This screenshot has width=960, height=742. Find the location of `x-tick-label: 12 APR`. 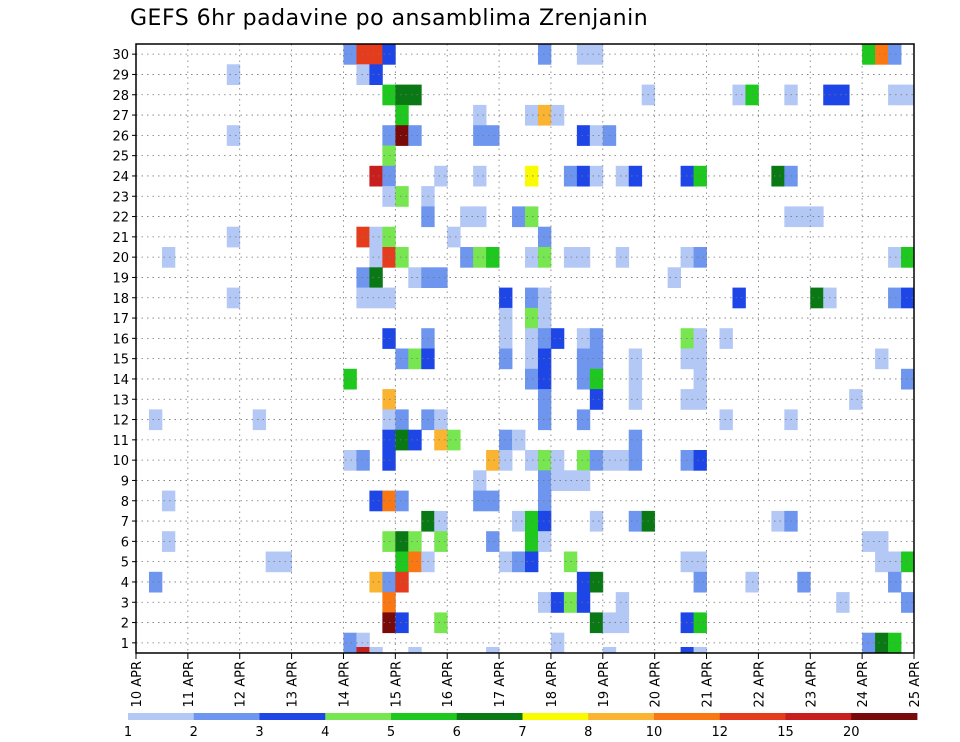

x-tick-label: 12 APR is located at coordinates (241, 684).